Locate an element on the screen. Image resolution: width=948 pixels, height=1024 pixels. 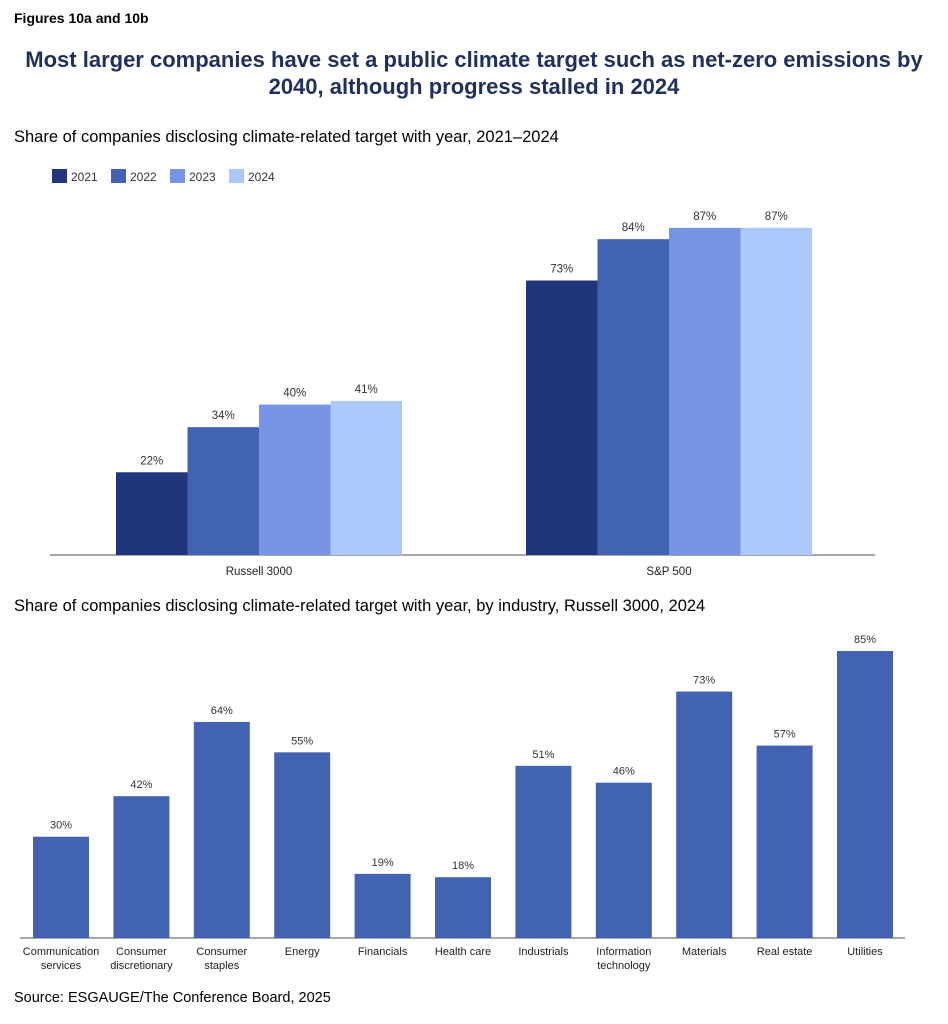
x-tick-label: Financials is located at coordinates (383, 952).